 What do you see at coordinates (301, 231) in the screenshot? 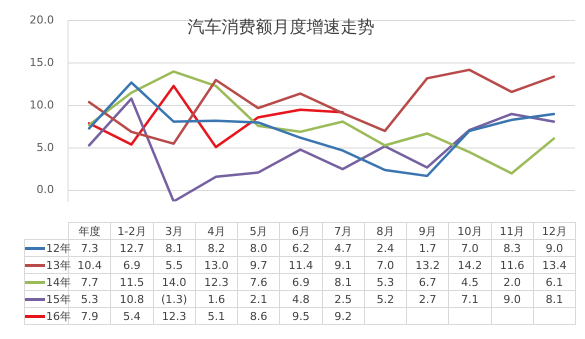
I see `x-tick-label: 6月` at bounding box center [301, 231].